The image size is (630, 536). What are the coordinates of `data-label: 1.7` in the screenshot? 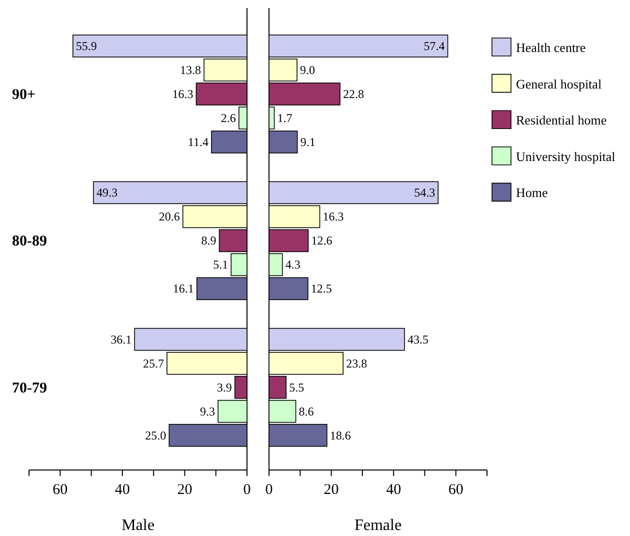 It's located at (284, 118).